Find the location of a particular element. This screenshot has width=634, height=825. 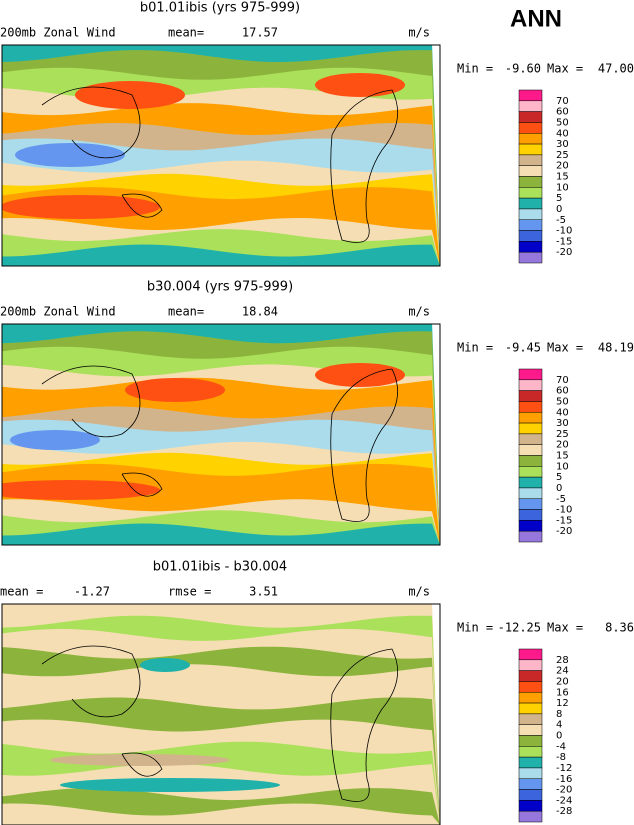

stat-value: -1.27 is located at coordinates (92, 592).